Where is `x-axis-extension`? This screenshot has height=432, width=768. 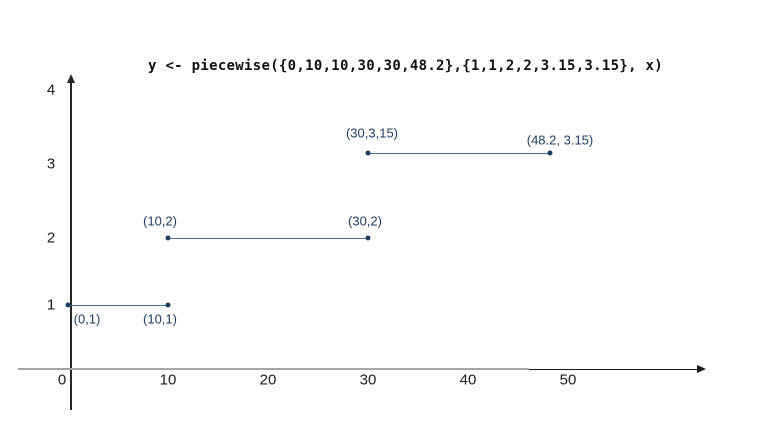 x-axis-extension is located at coordinates (613, 369).